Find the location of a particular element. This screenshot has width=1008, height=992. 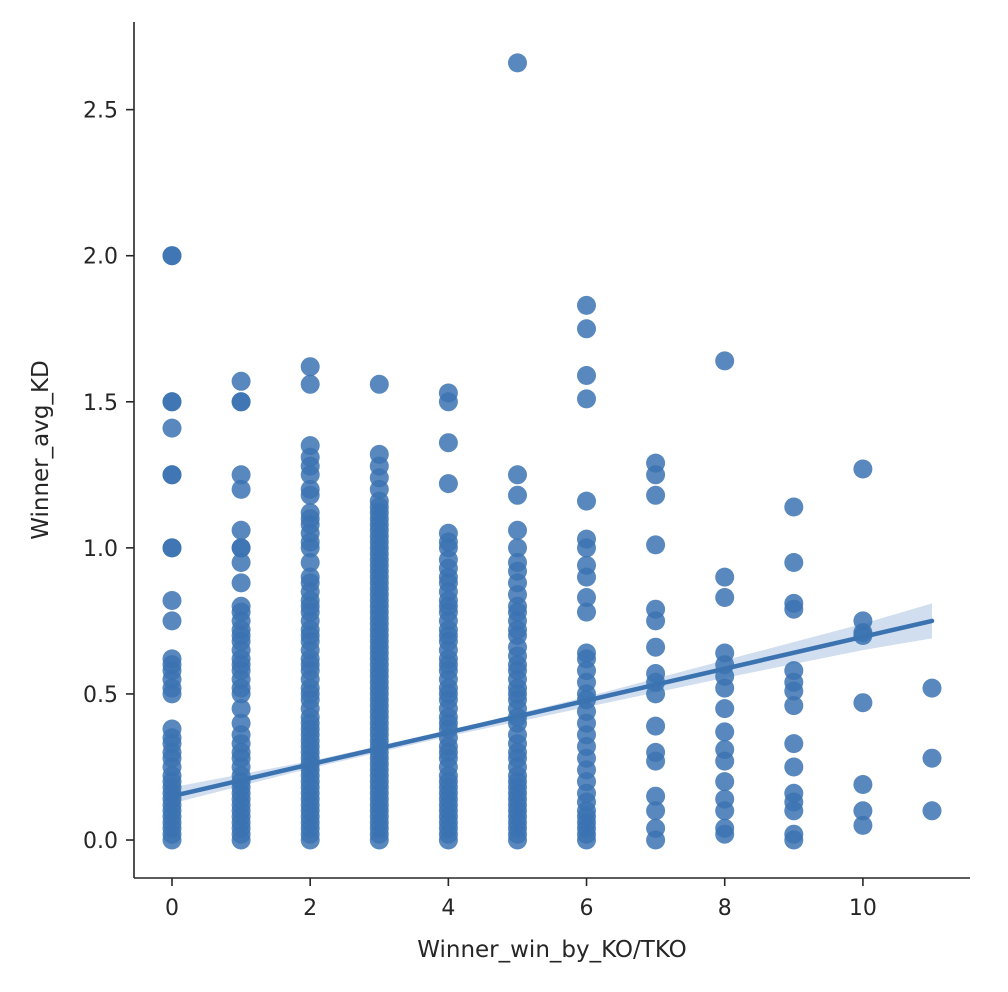

x-tick-label: 0 is located at coordinates (172, 908).